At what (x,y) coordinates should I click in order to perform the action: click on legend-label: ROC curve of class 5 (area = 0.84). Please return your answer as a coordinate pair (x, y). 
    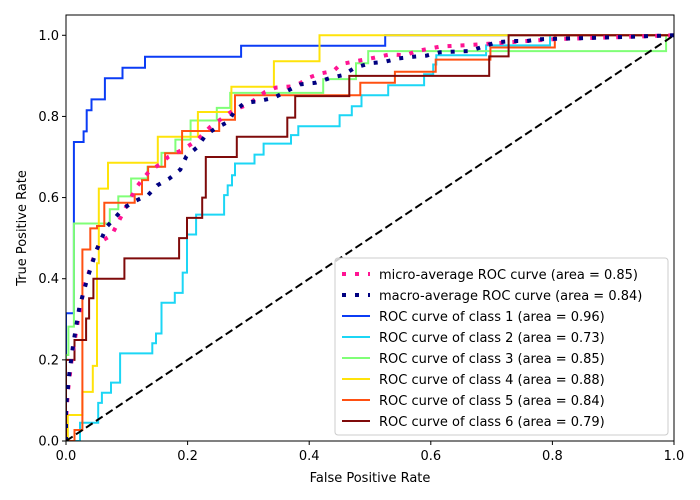
    Looking at the image, I should click on (492, 401).